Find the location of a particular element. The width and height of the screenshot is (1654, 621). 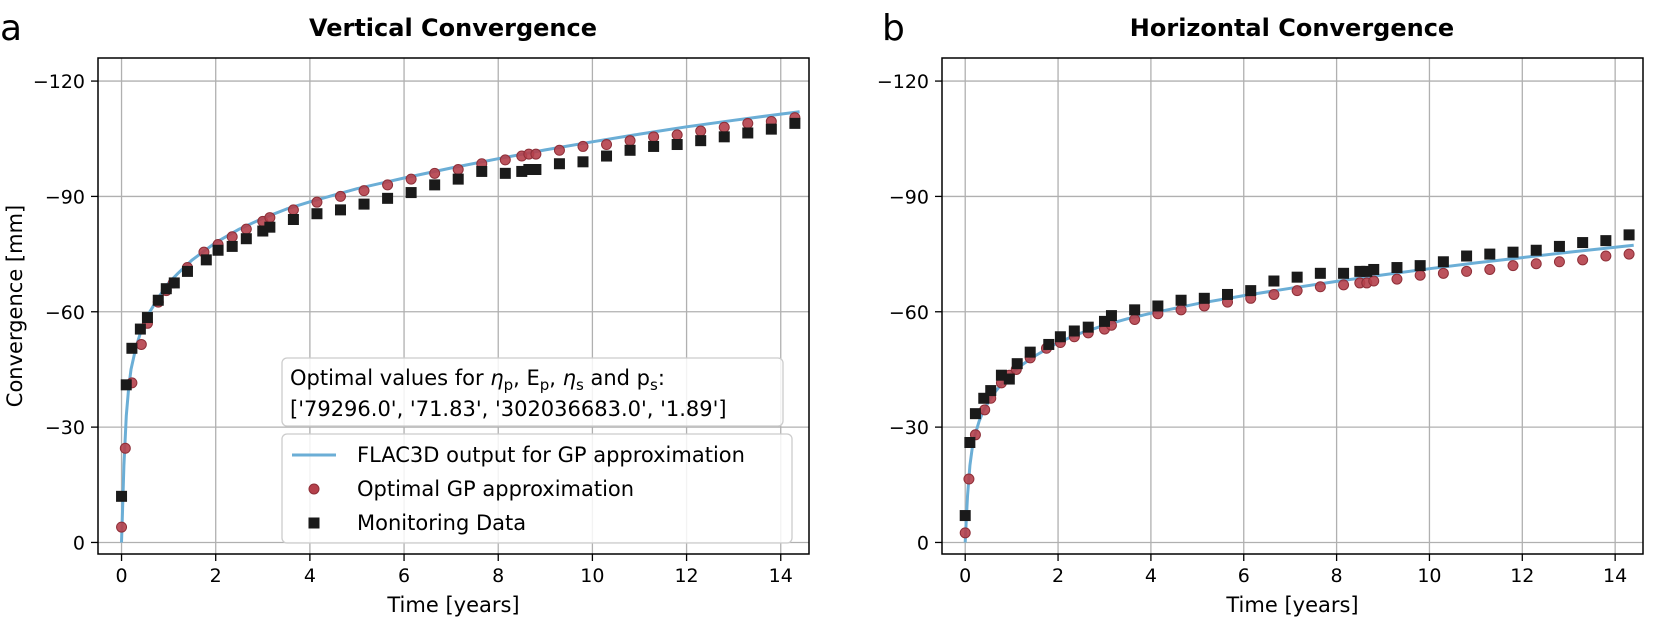

annotation-subscript: p is located at coordinates (509, 385).